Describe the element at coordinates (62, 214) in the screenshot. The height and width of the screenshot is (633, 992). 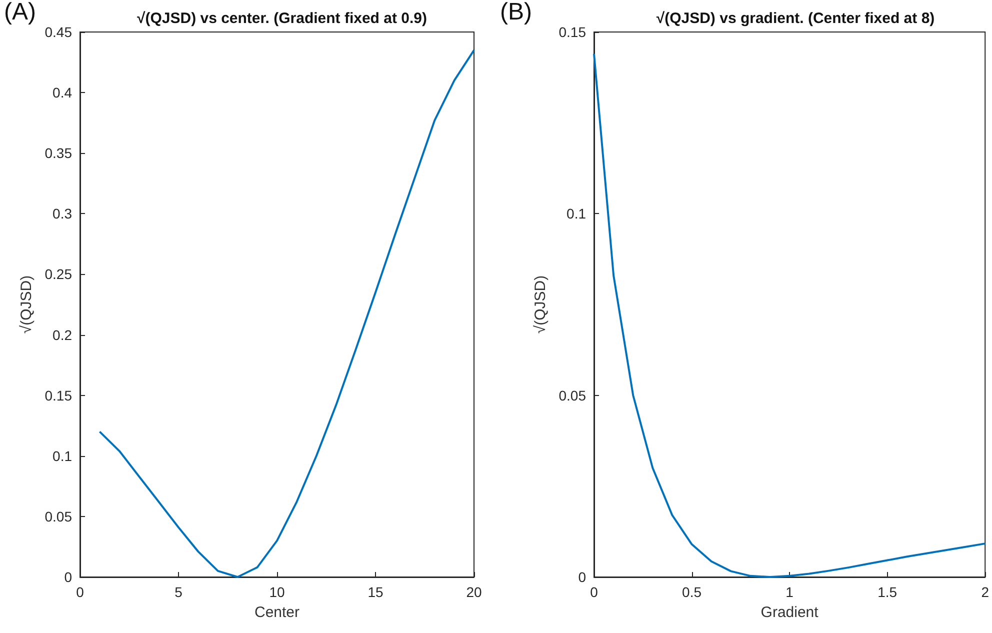
I see `y-tick-label: 0.3` at that location.